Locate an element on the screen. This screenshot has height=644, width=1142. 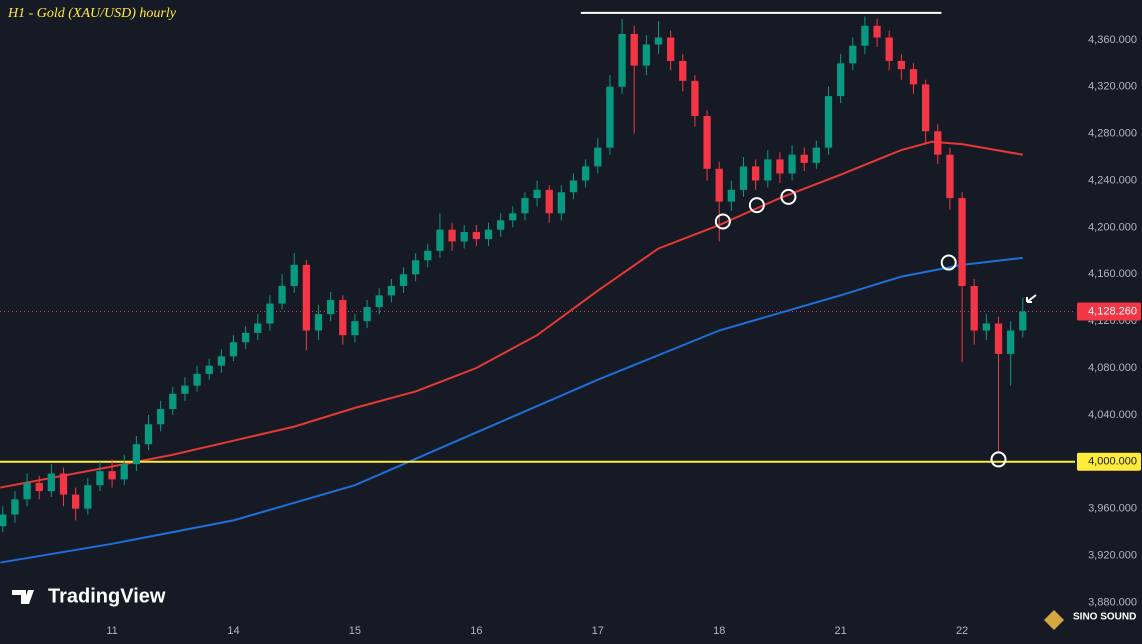
last-price-tag is located at coordinates (1109, 311).